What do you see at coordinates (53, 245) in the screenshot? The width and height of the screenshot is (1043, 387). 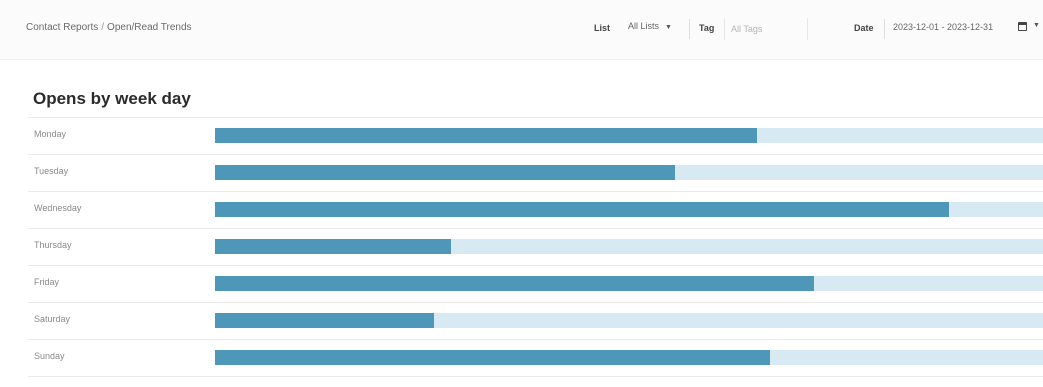 I see `bar-label: Thursday` at bounding box center [53, 245].